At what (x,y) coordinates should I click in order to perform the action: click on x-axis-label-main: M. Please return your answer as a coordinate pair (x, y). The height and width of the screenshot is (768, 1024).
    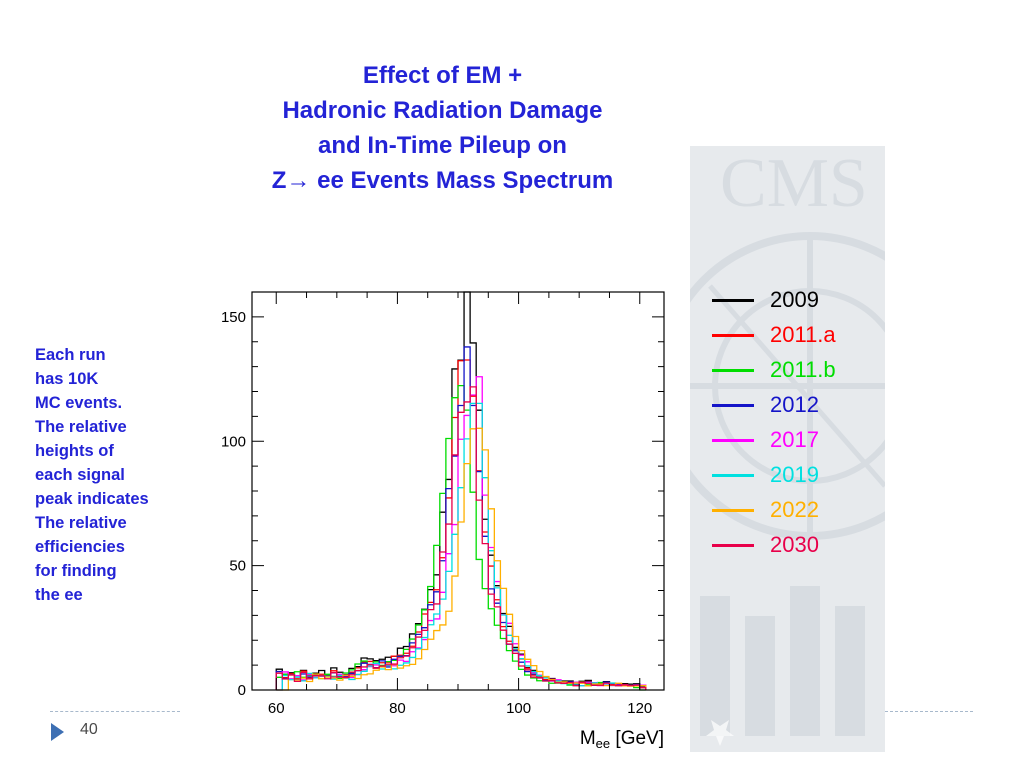
    Looking at the image, I should click on (588, 738).